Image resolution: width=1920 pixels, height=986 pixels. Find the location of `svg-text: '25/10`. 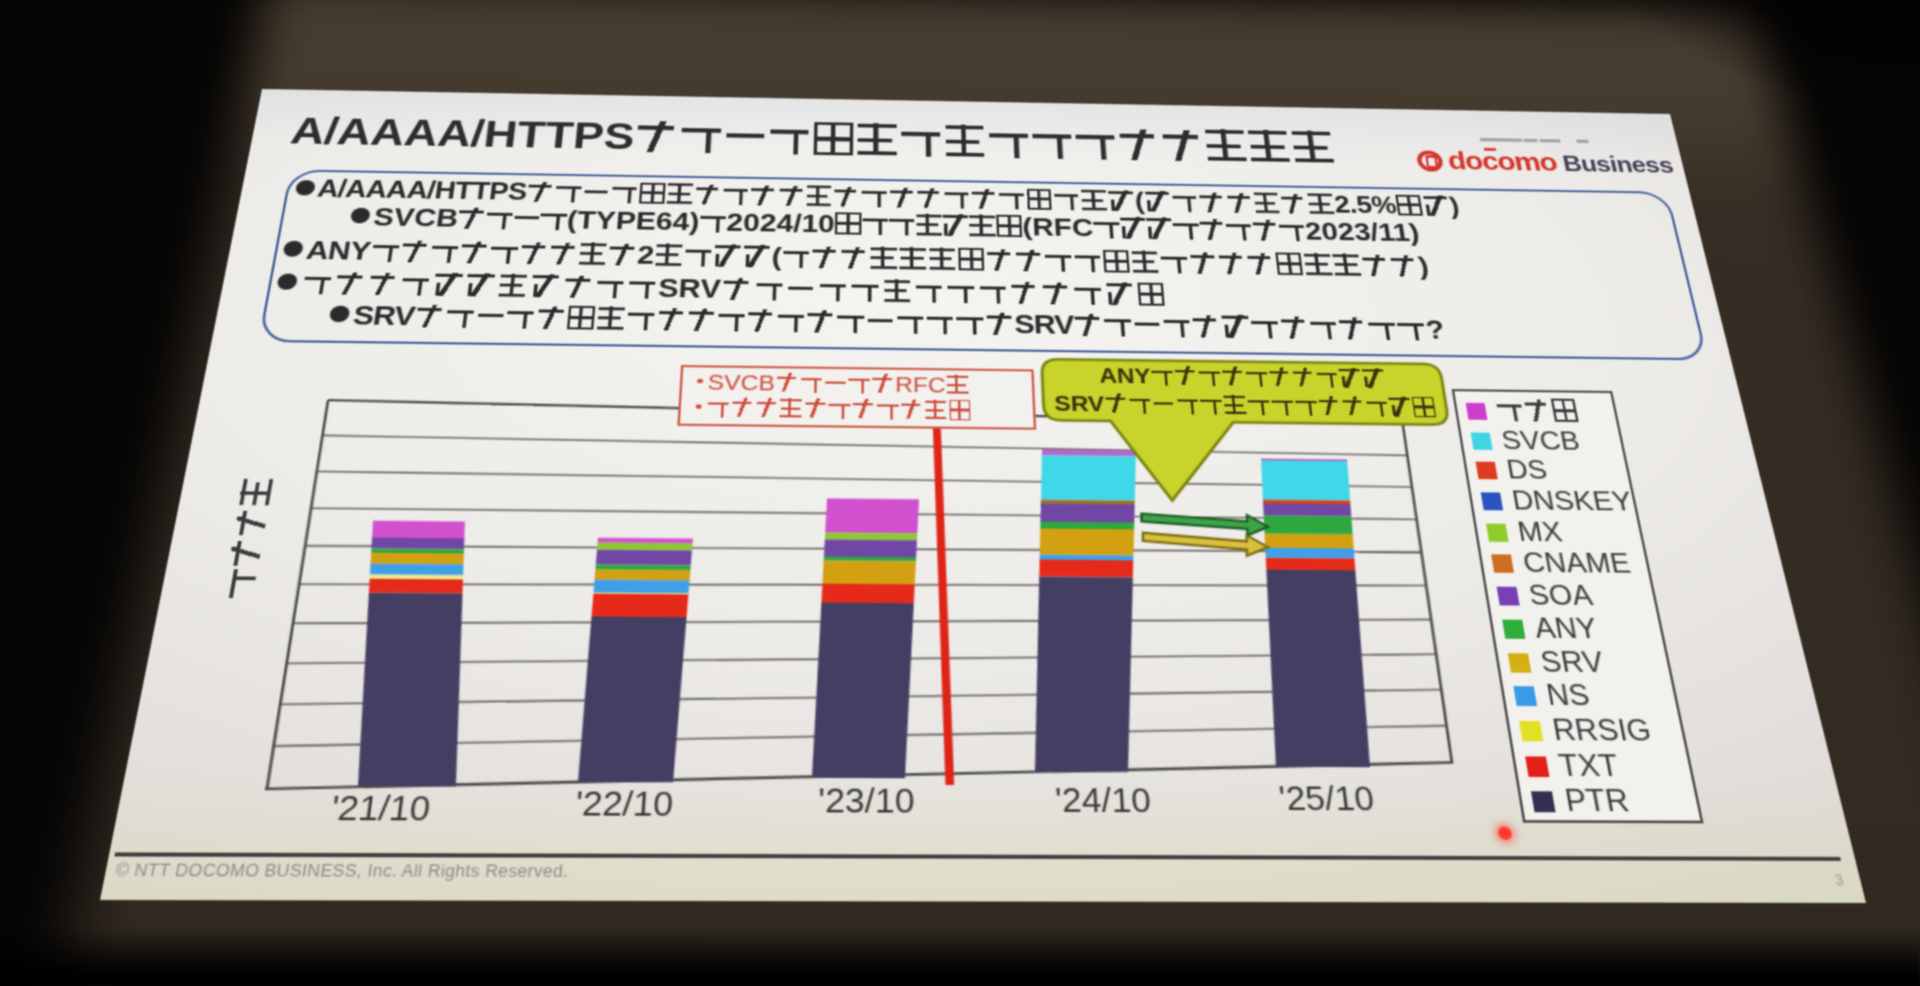

svg-text: '25/10 is located at coordinates (1326, 798).